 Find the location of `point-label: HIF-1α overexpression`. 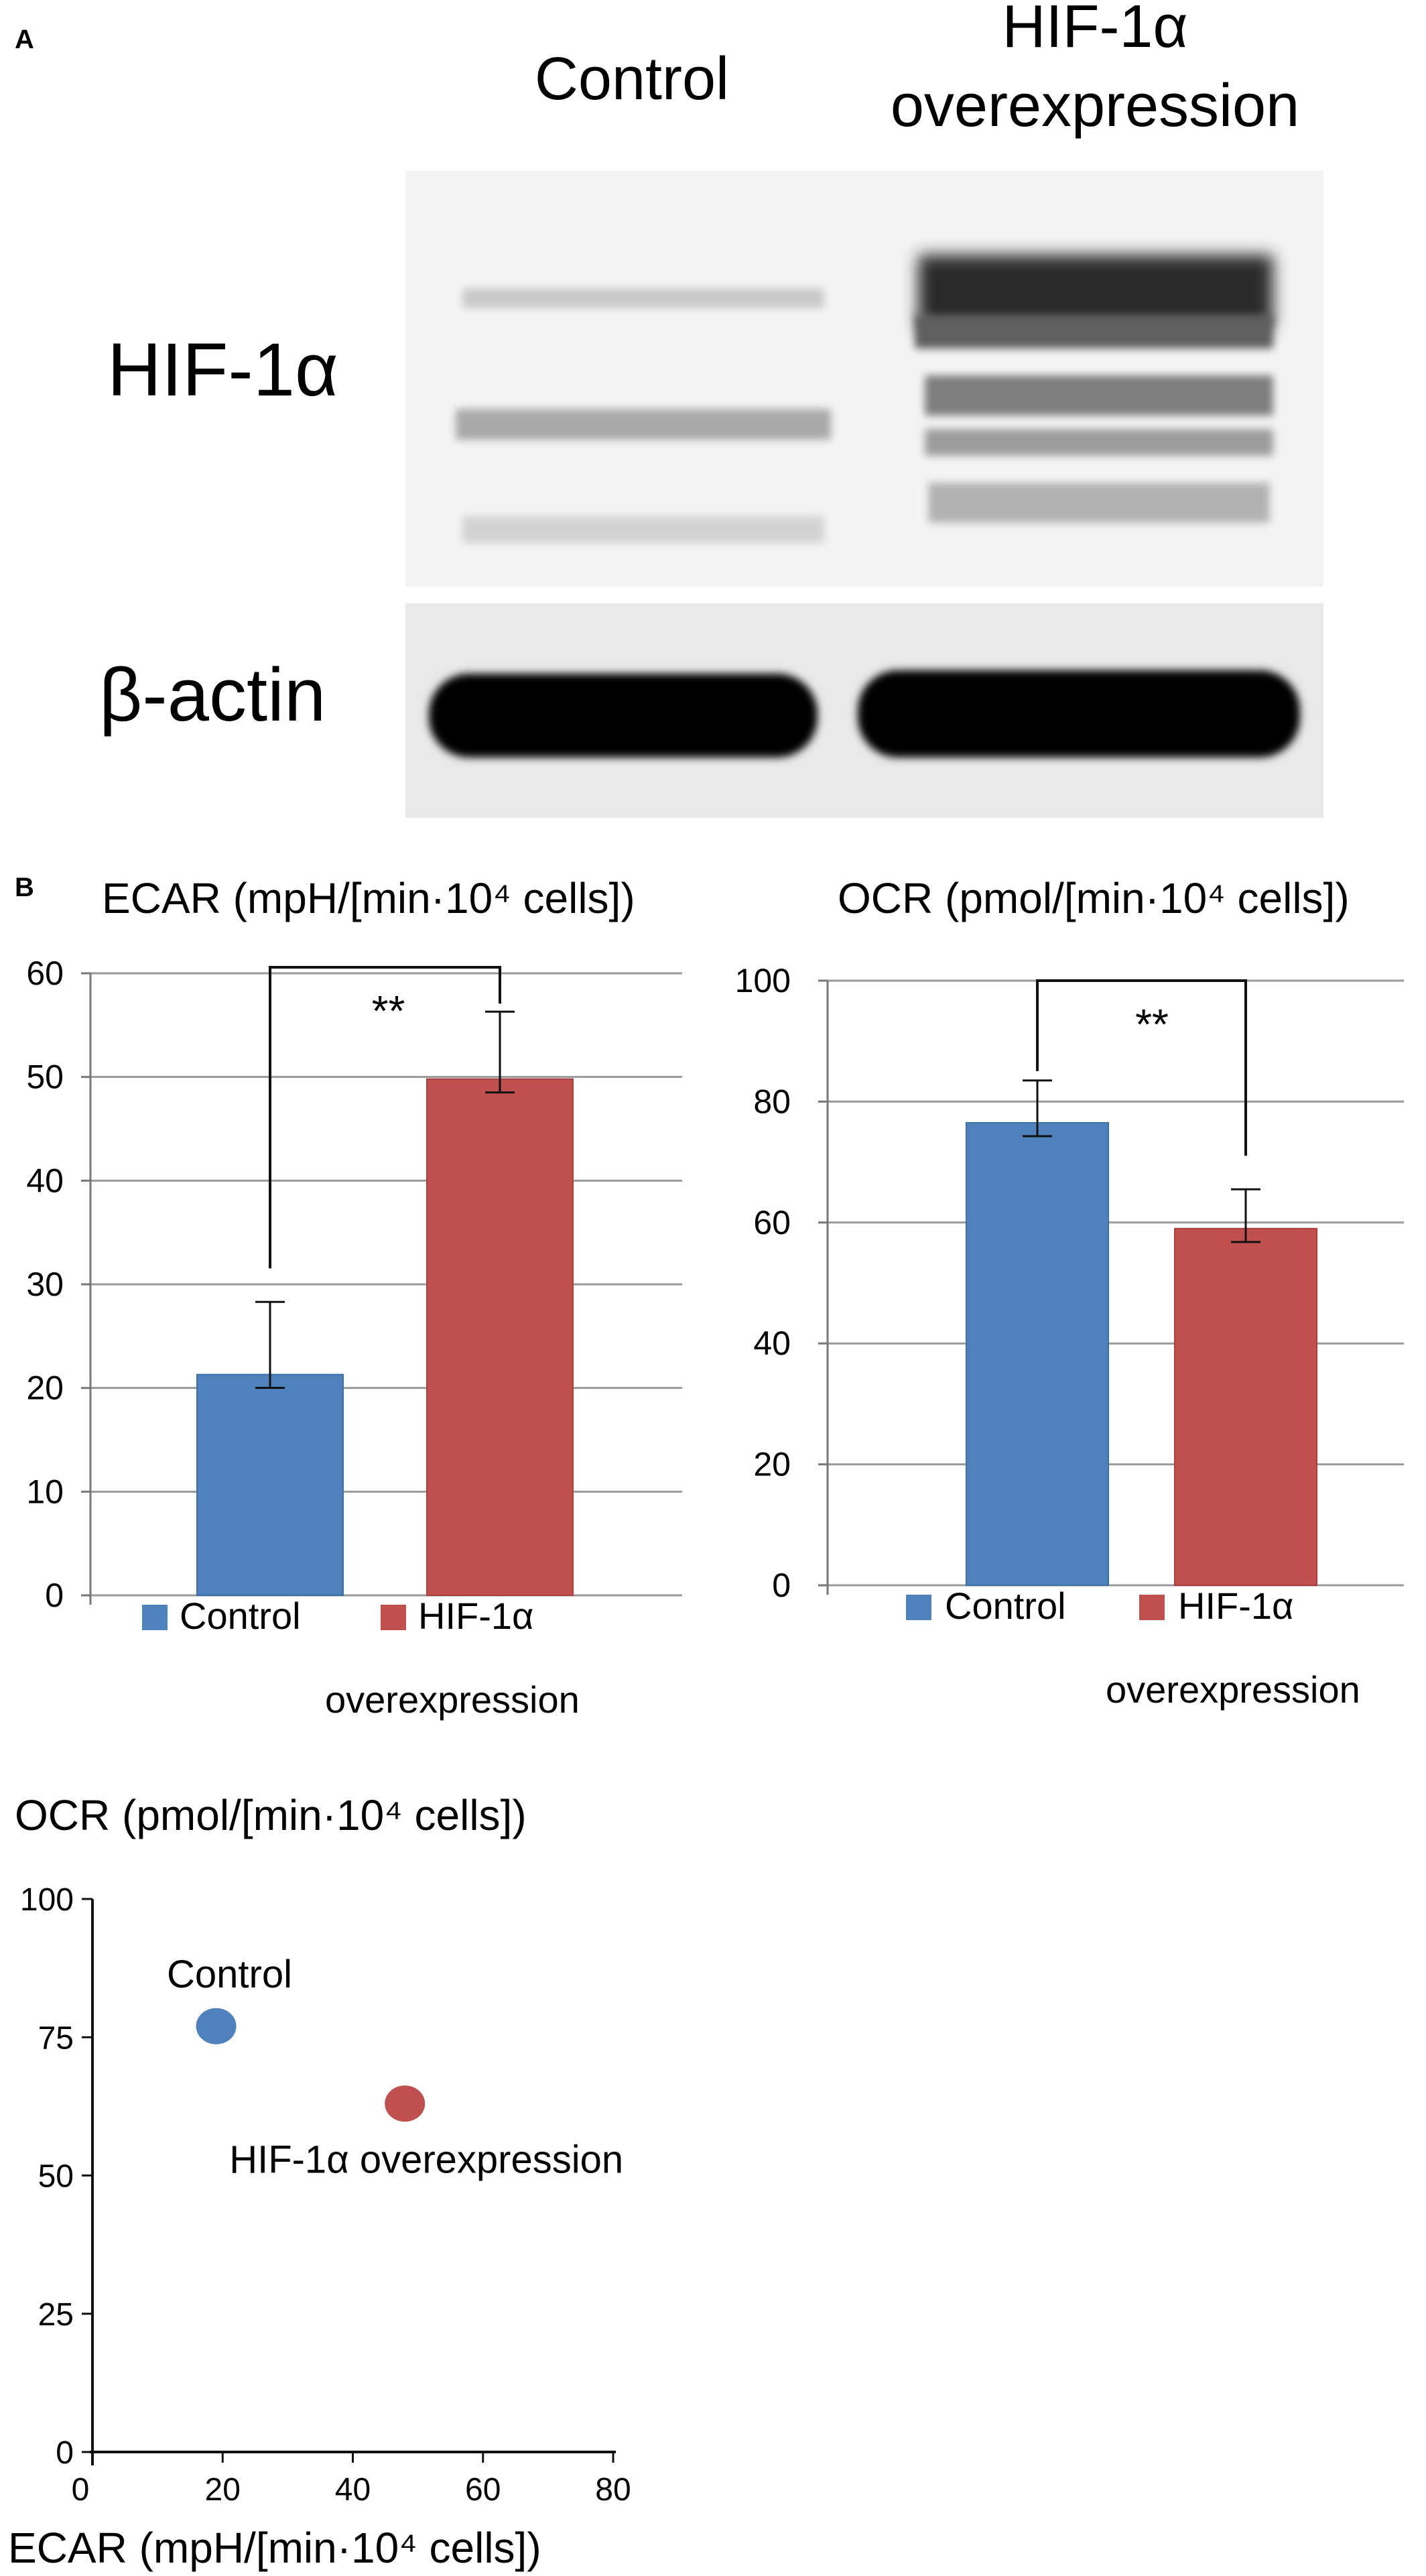

point-label: HIF-1α overexpression is located at coordinates (426, 2159).